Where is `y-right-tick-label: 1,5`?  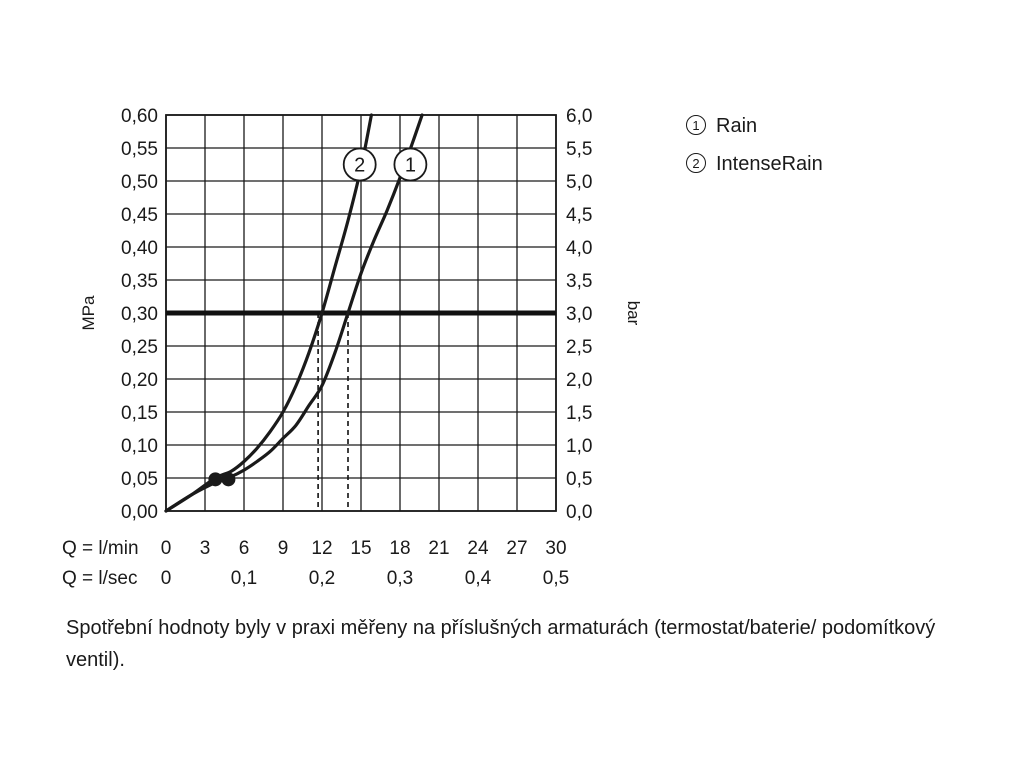 y-right-tick-label: 1,5 is located at coordinates (579, 413).